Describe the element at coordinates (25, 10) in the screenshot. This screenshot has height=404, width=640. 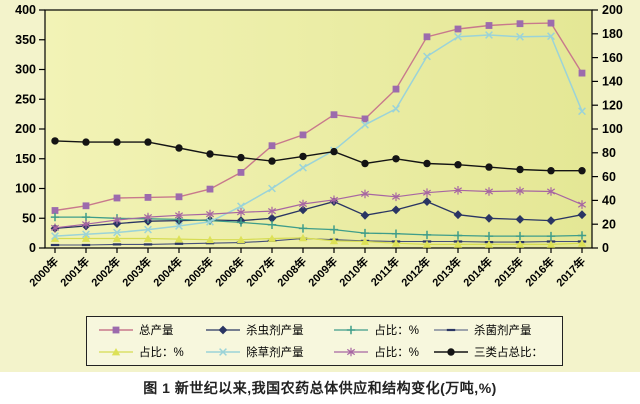
I see `left-axis-tick: 400` at that location.